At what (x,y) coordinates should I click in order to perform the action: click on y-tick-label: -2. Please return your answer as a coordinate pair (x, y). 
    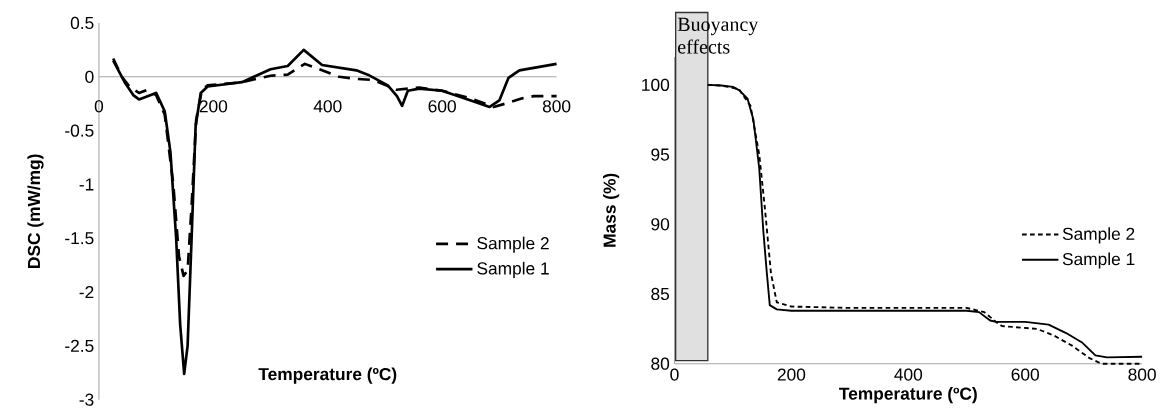
    Looking at the image, I should click on (86, 292).